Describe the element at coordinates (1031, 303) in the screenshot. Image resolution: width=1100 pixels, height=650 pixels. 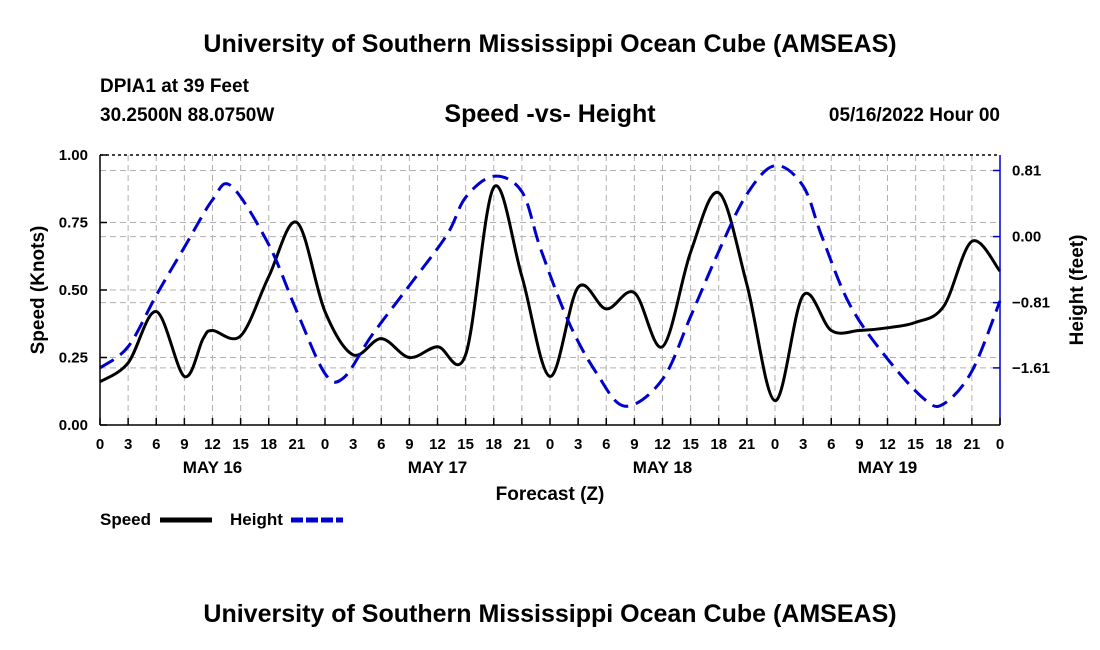
I see `y-right-tick-label: −0.81` at that location.